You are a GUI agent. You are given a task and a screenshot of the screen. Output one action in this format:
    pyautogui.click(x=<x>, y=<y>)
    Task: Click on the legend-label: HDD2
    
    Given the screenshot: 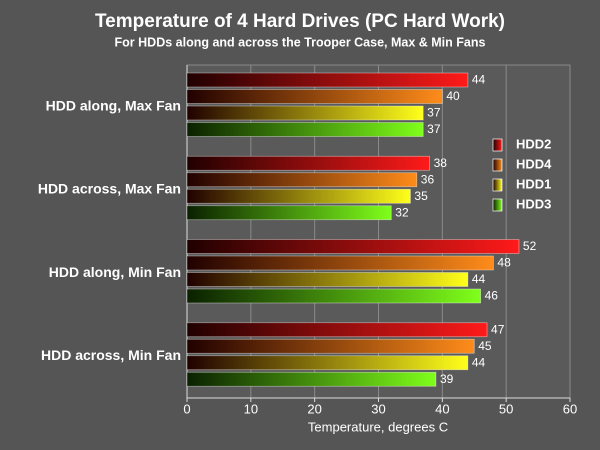 What is the action you would take?
    pyautogui.click(x=533, y=143)
    